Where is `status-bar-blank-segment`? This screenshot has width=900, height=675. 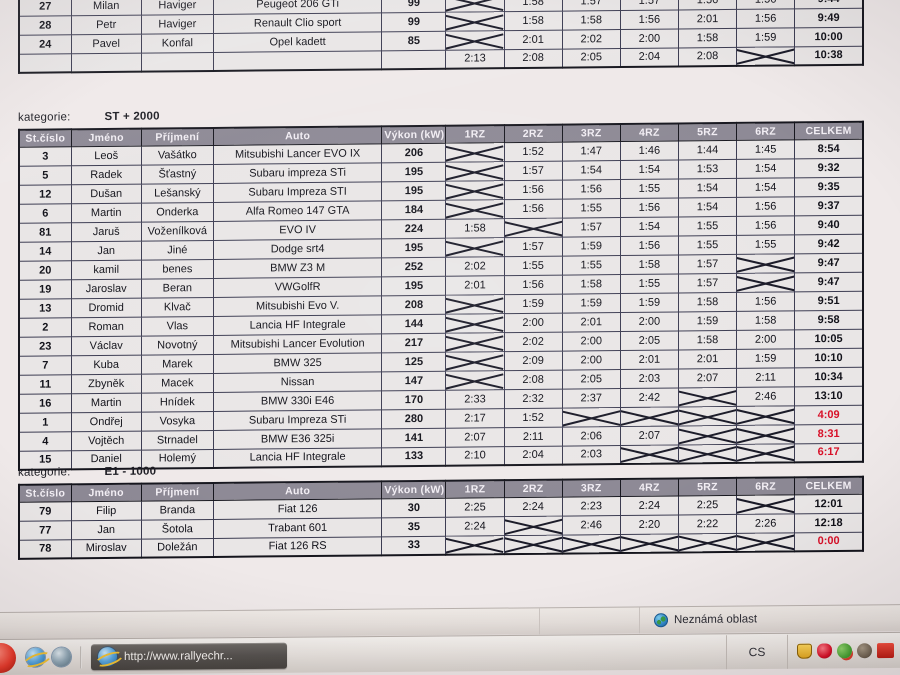
status-bar-blank-segment is located at coordinates (590, 621).